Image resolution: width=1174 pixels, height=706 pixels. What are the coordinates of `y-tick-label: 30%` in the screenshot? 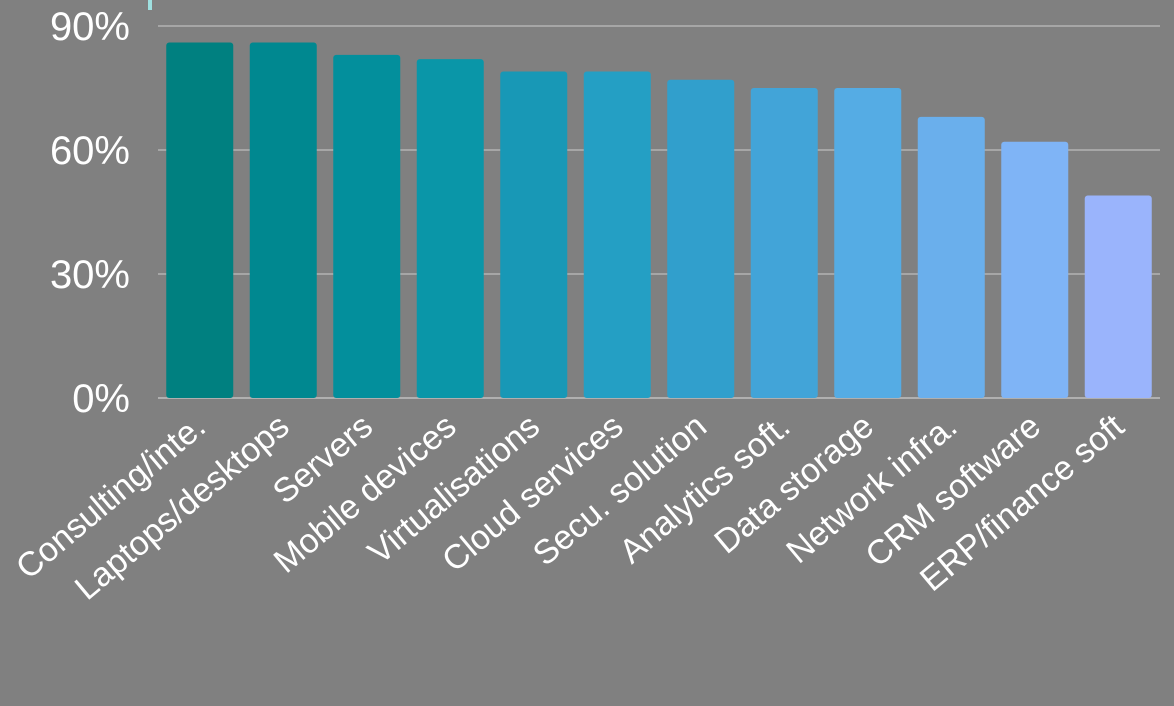 It's located at (90, 275).